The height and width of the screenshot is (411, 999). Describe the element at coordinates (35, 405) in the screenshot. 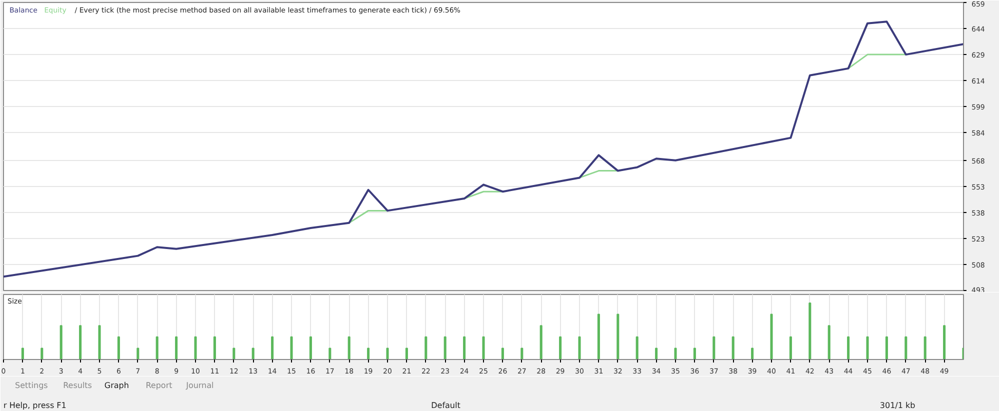

I see `text: r Help, press F1` at that location.